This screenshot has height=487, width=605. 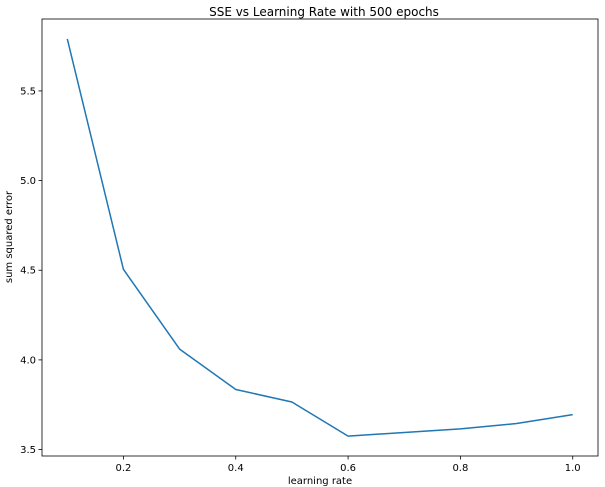 I want to click on chart-title: SSE vs Learning Rate with 500 epochs, so click(x=324, y=12).